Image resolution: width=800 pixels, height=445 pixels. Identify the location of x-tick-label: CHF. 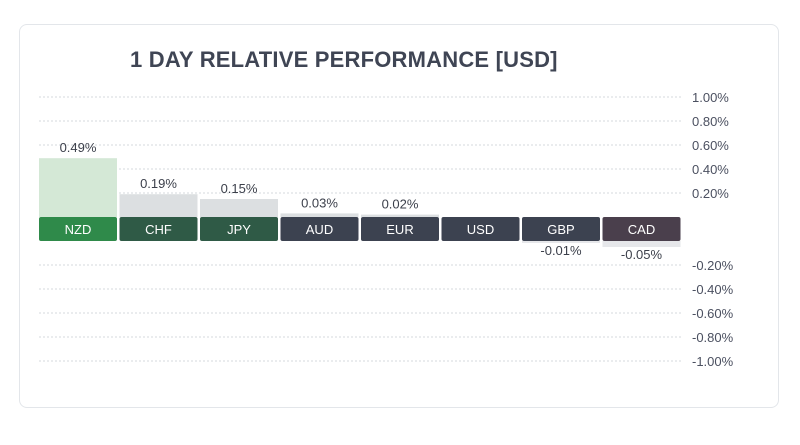
(158, 229).